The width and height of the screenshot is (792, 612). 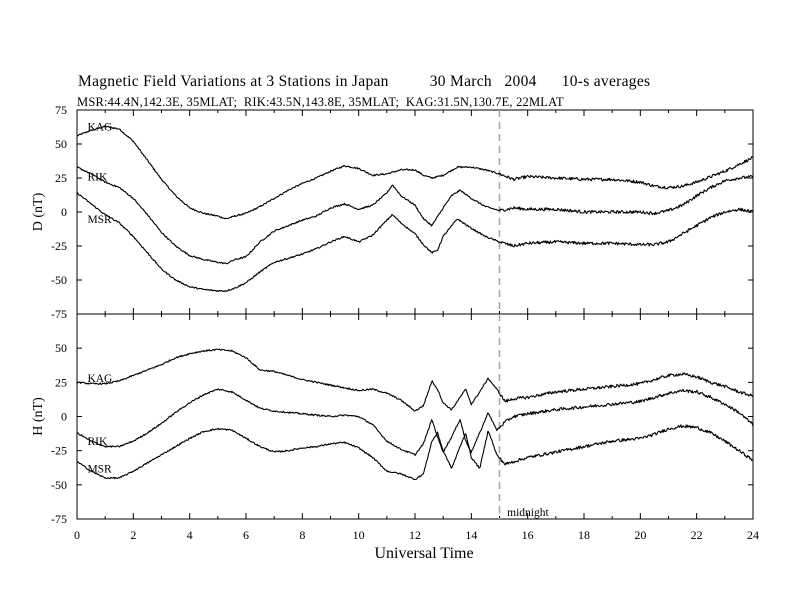 I want to click on y-tick-label-bottom: 25, so click(x=61, y=382).